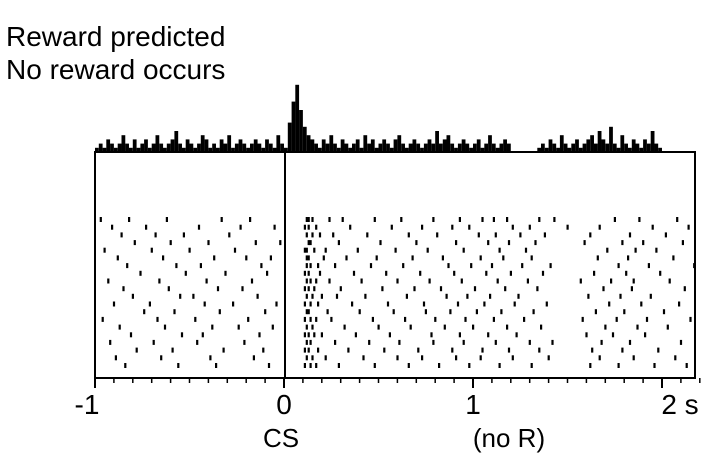  What do you see at coordinates (679, 404) in the screenshot?
I see `x-tick-label: 2 s` at bounding box center [679, 404].